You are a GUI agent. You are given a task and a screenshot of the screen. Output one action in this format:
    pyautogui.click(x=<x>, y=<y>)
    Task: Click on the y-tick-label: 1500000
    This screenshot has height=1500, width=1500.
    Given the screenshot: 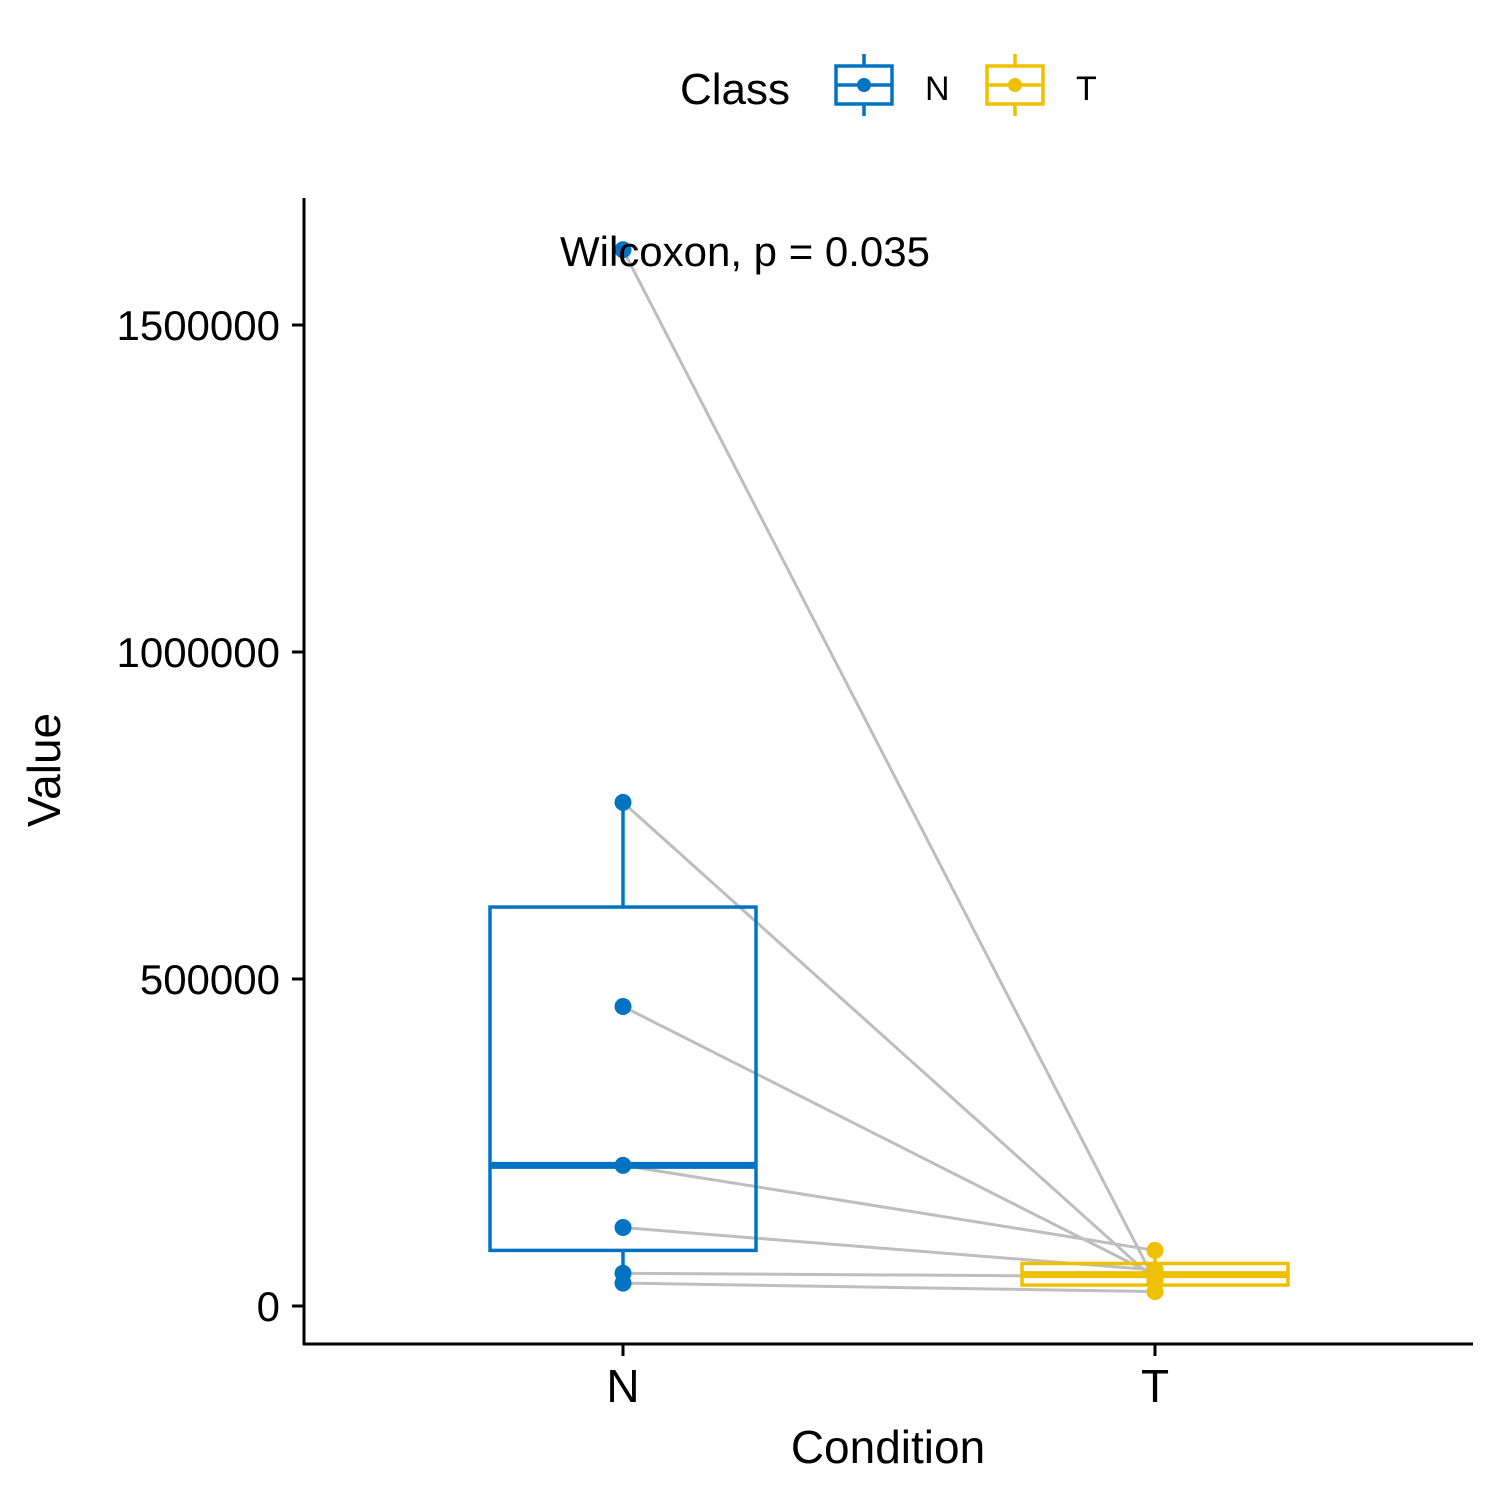 What is the action you would take?
    pyautogui.click(x=198, y=325)
    